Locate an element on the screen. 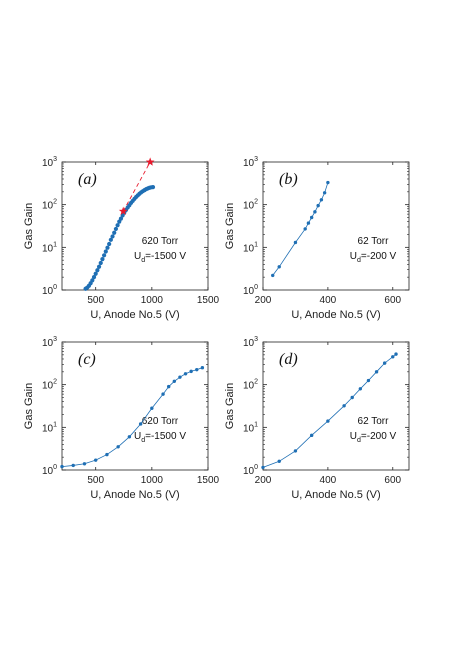  extrapolation-line is located at coordinates (136, 186).